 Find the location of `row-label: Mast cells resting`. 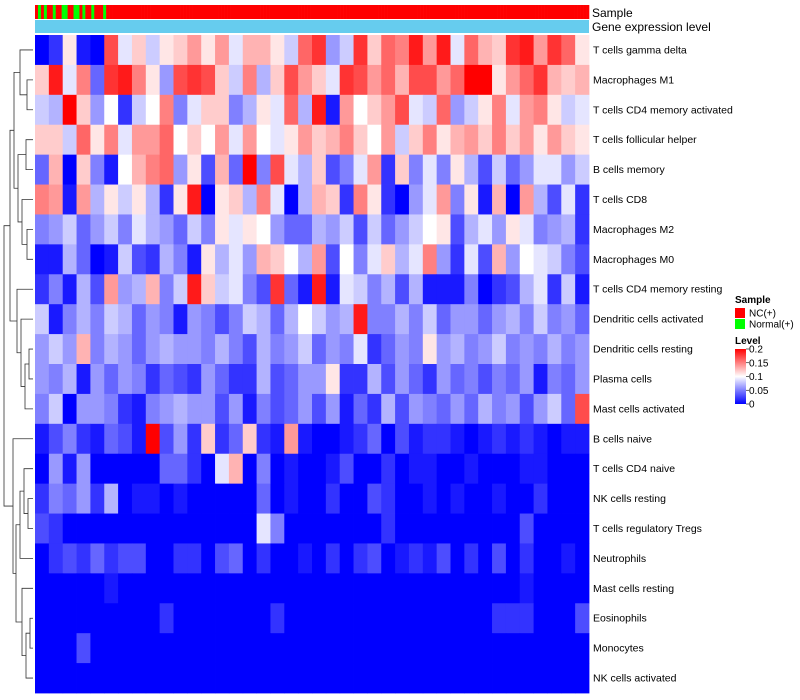

row-label: Mast cells resting is located at coordinates (633, 589).